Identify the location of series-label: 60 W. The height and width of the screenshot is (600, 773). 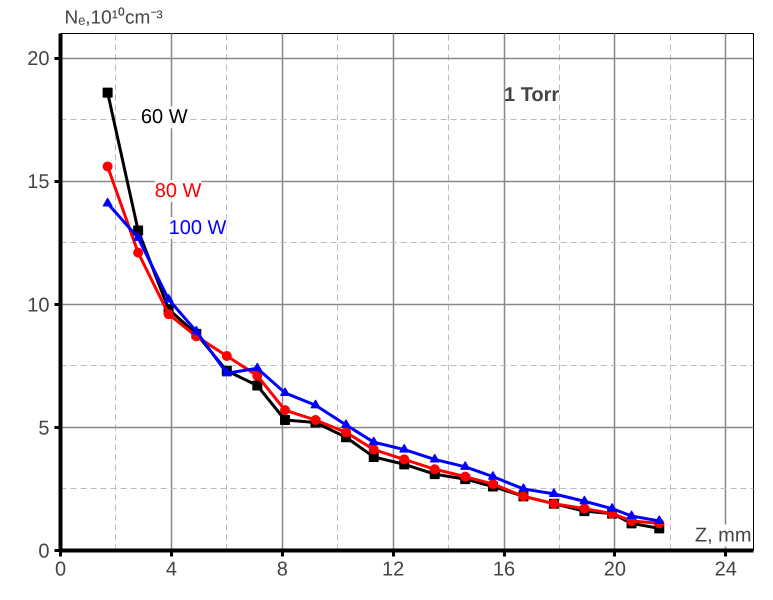
(164, 117).